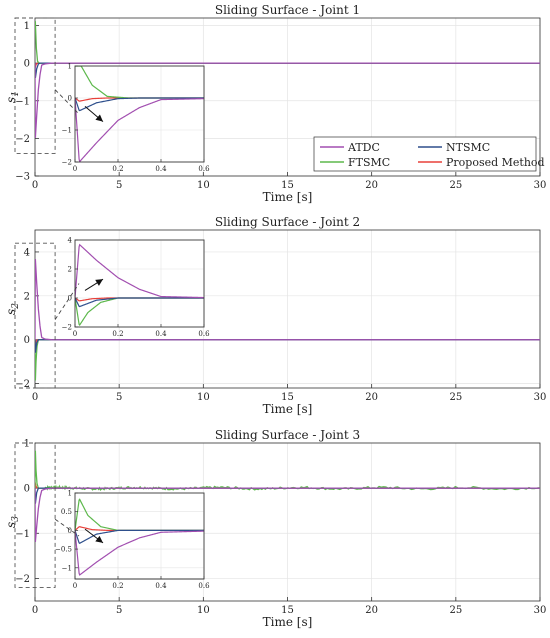 The height and width of the screenshot is (638, 550). What do you see at coordinates (27, 252) in the screenshot?
I see `y-tick-label: 4` at bounding box center [27, 252].